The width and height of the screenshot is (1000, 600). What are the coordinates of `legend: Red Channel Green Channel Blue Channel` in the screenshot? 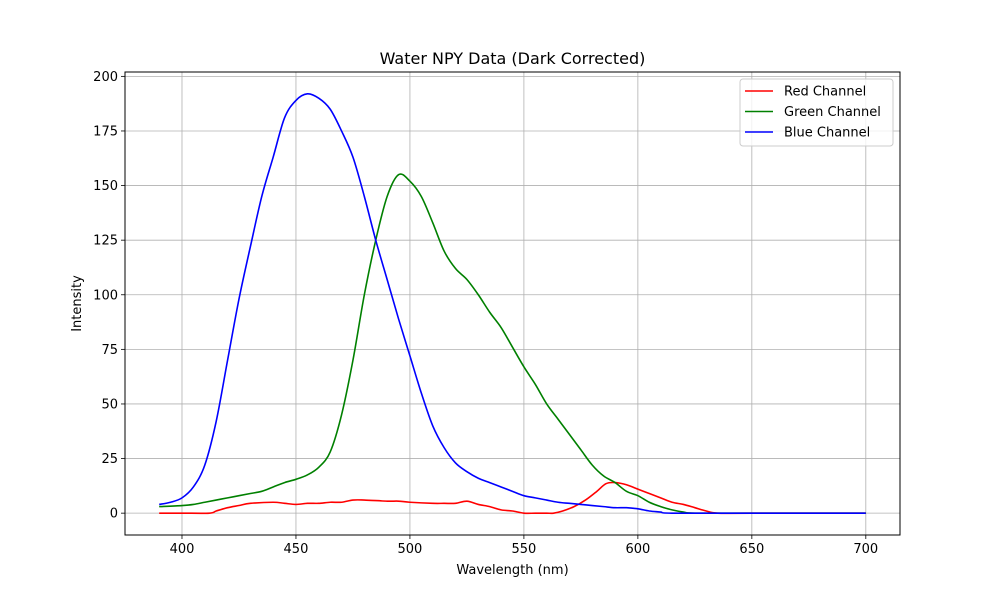 It's located at (816, 112).